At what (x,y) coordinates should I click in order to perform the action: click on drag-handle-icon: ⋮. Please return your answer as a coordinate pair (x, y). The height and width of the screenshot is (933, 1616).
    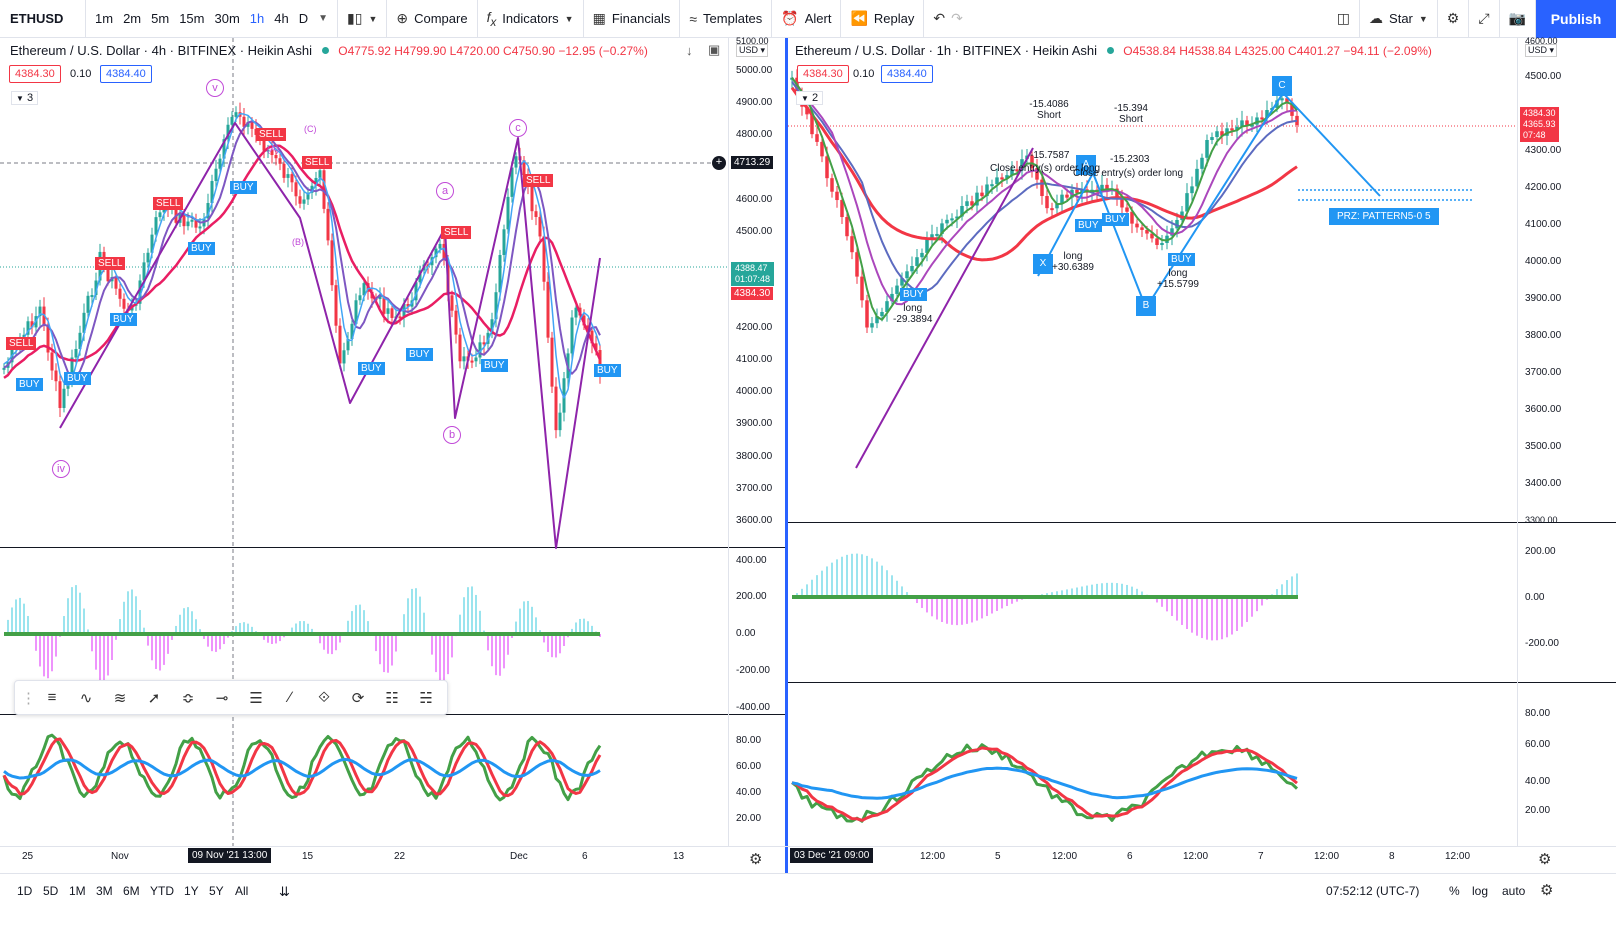
    Looking at the image, I should click on (28, 698).